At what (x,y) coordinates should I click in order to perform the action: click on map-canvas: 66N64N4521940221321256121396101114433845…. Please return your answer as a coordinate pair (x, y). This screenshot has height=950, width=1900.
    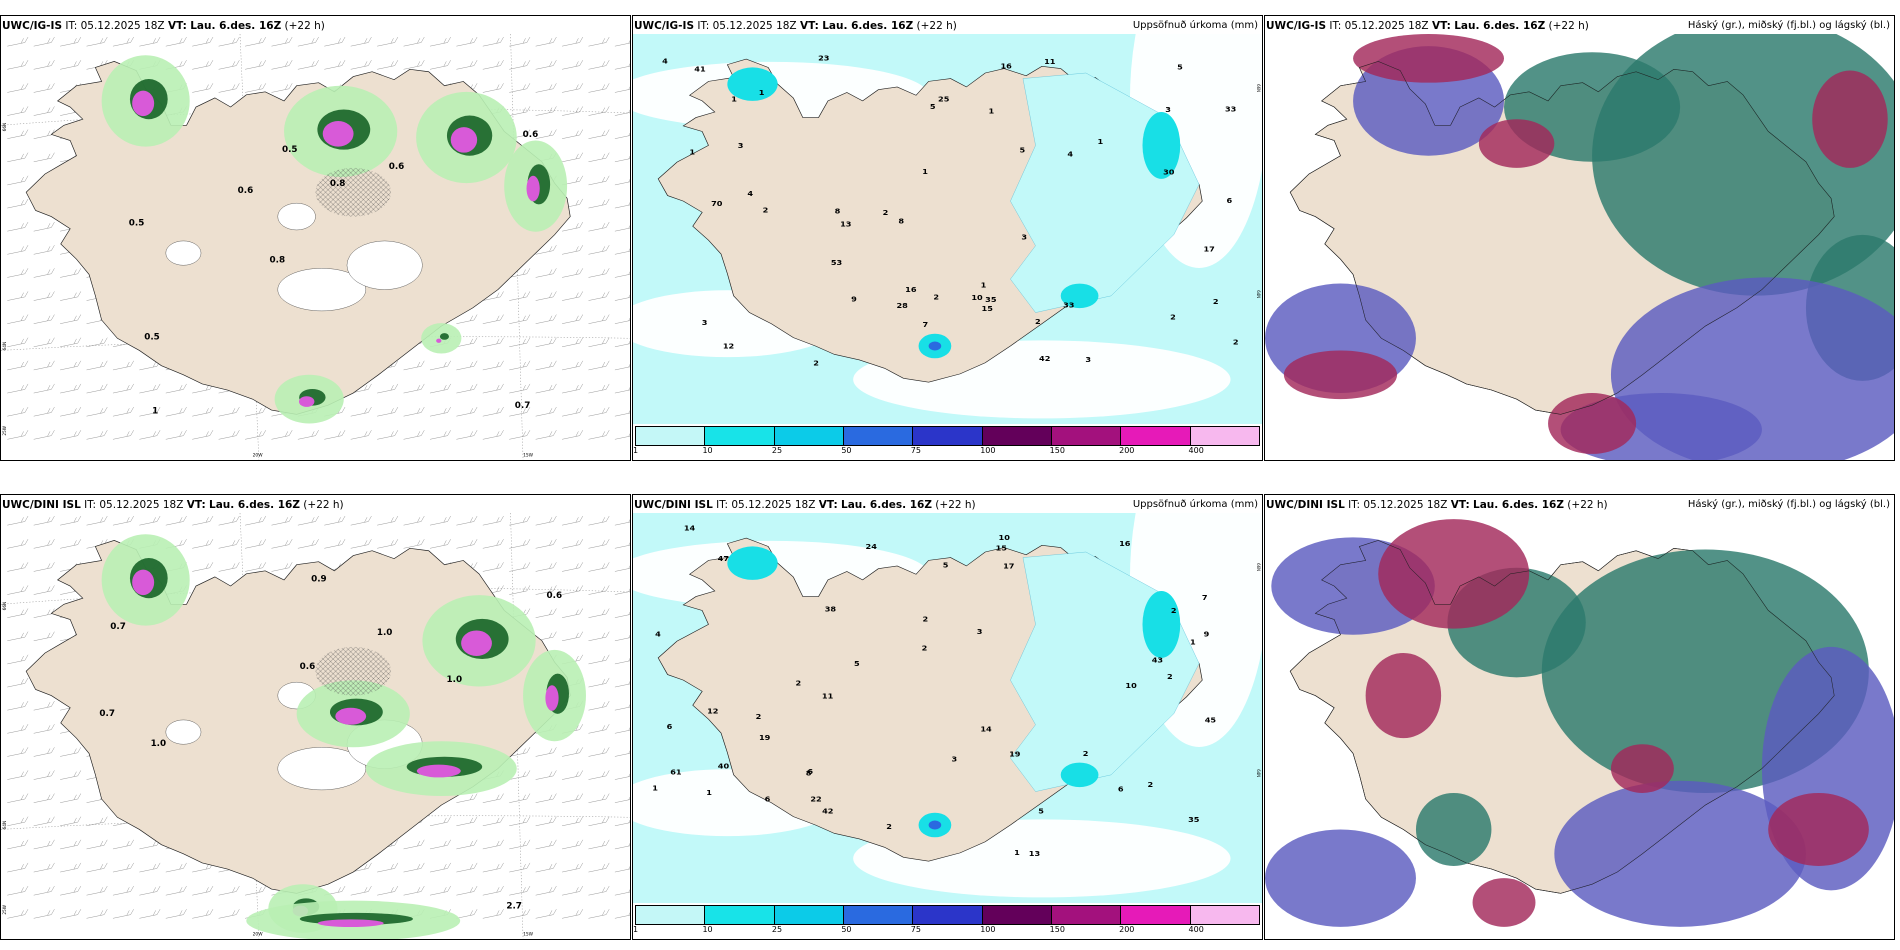
    Looking at the image, I should click on (947, 708).